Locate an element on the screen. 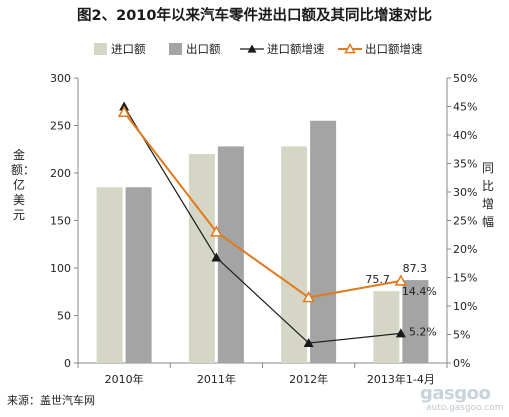  y-right-tick-label: 10% is located at coordinates (465, 306).